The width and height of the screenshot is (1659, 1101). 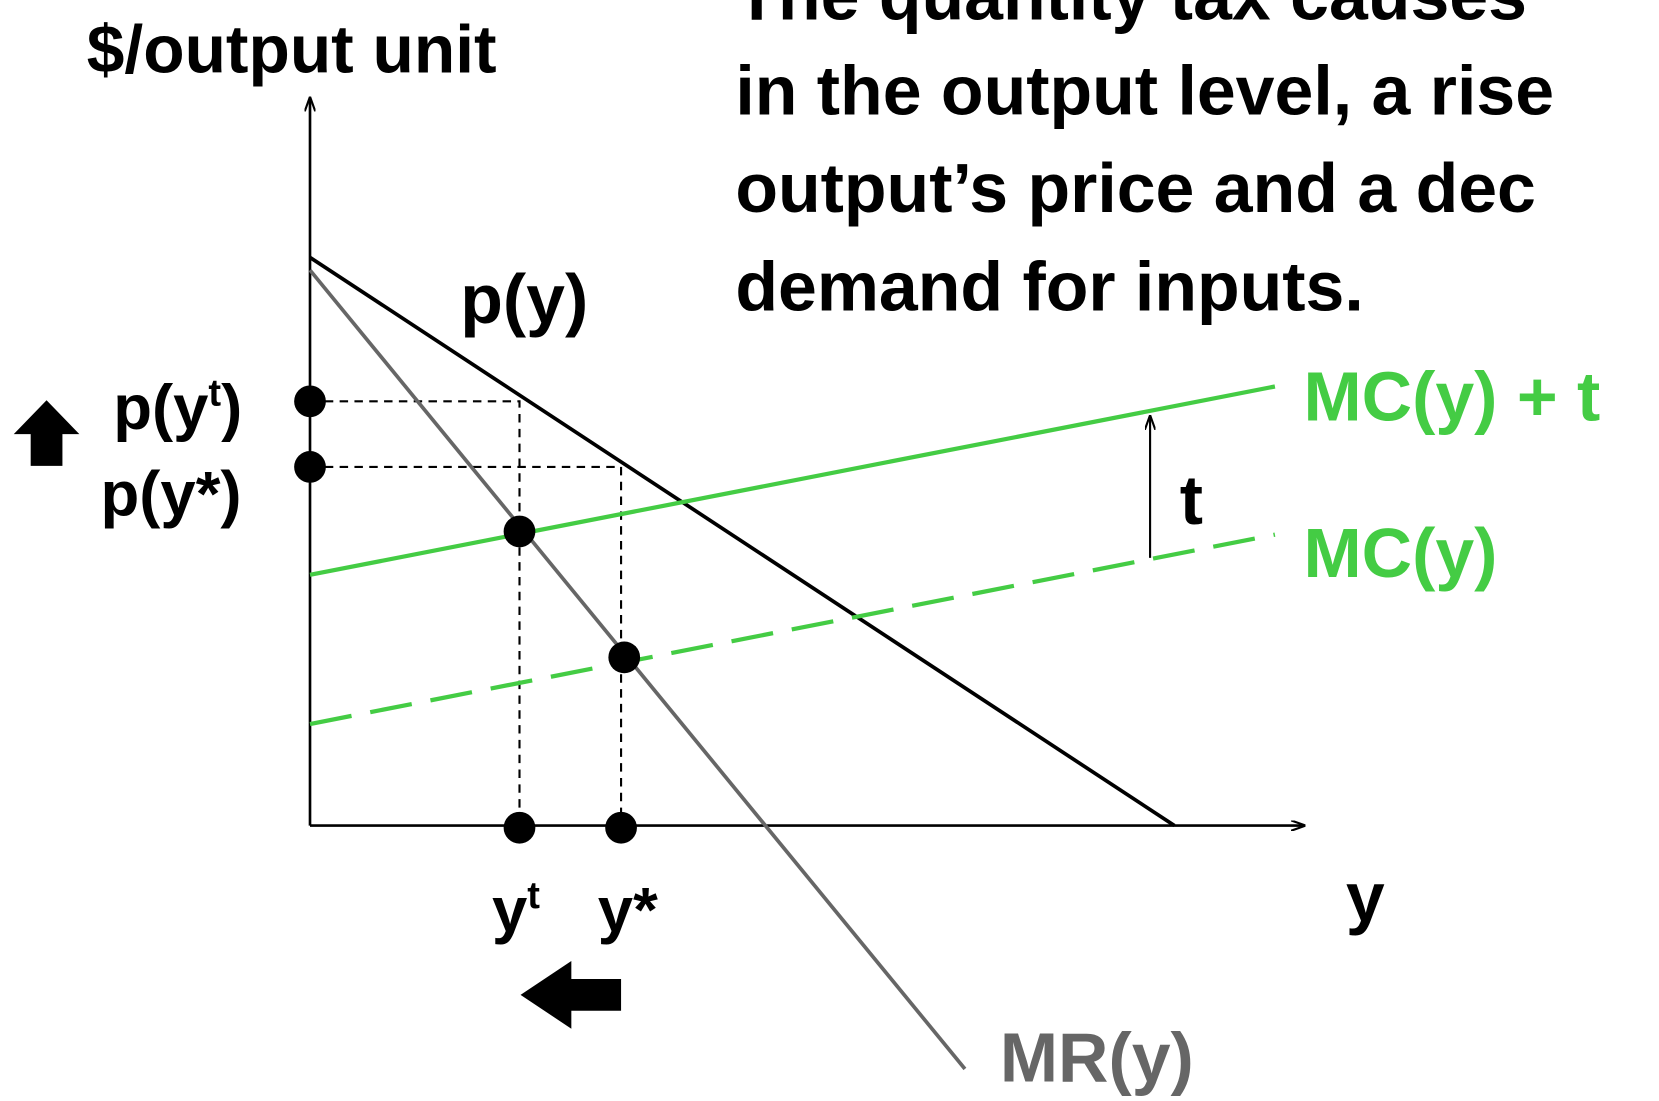 I want to click on label-close: ), so click(x=231, y=408).